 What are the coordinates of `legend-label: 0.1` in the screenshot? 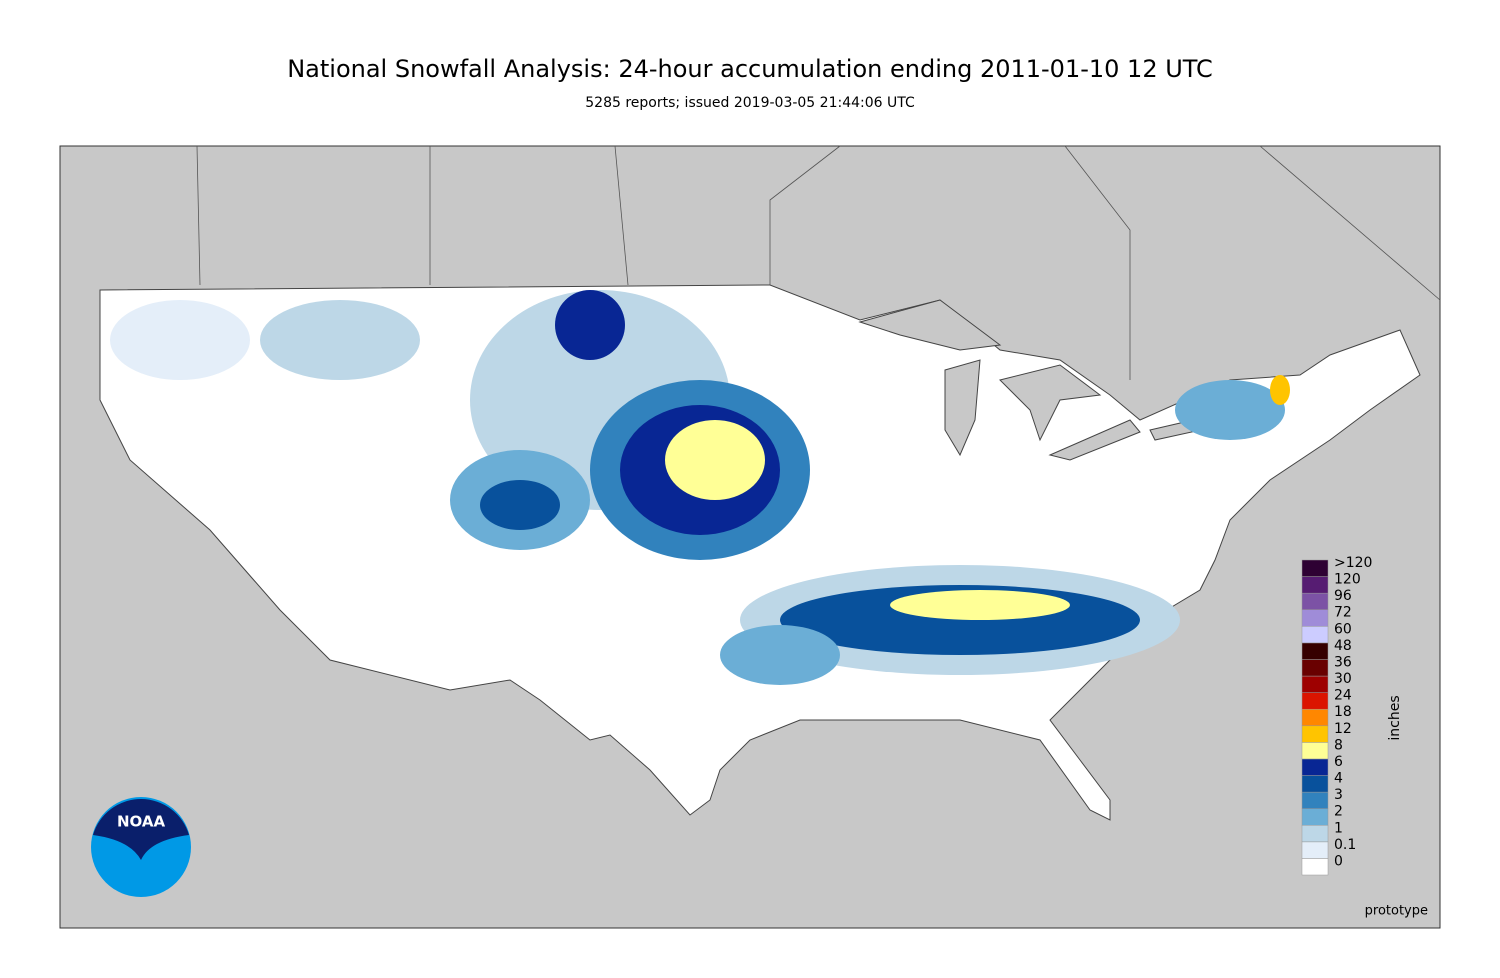 It's located at (1345, 845).